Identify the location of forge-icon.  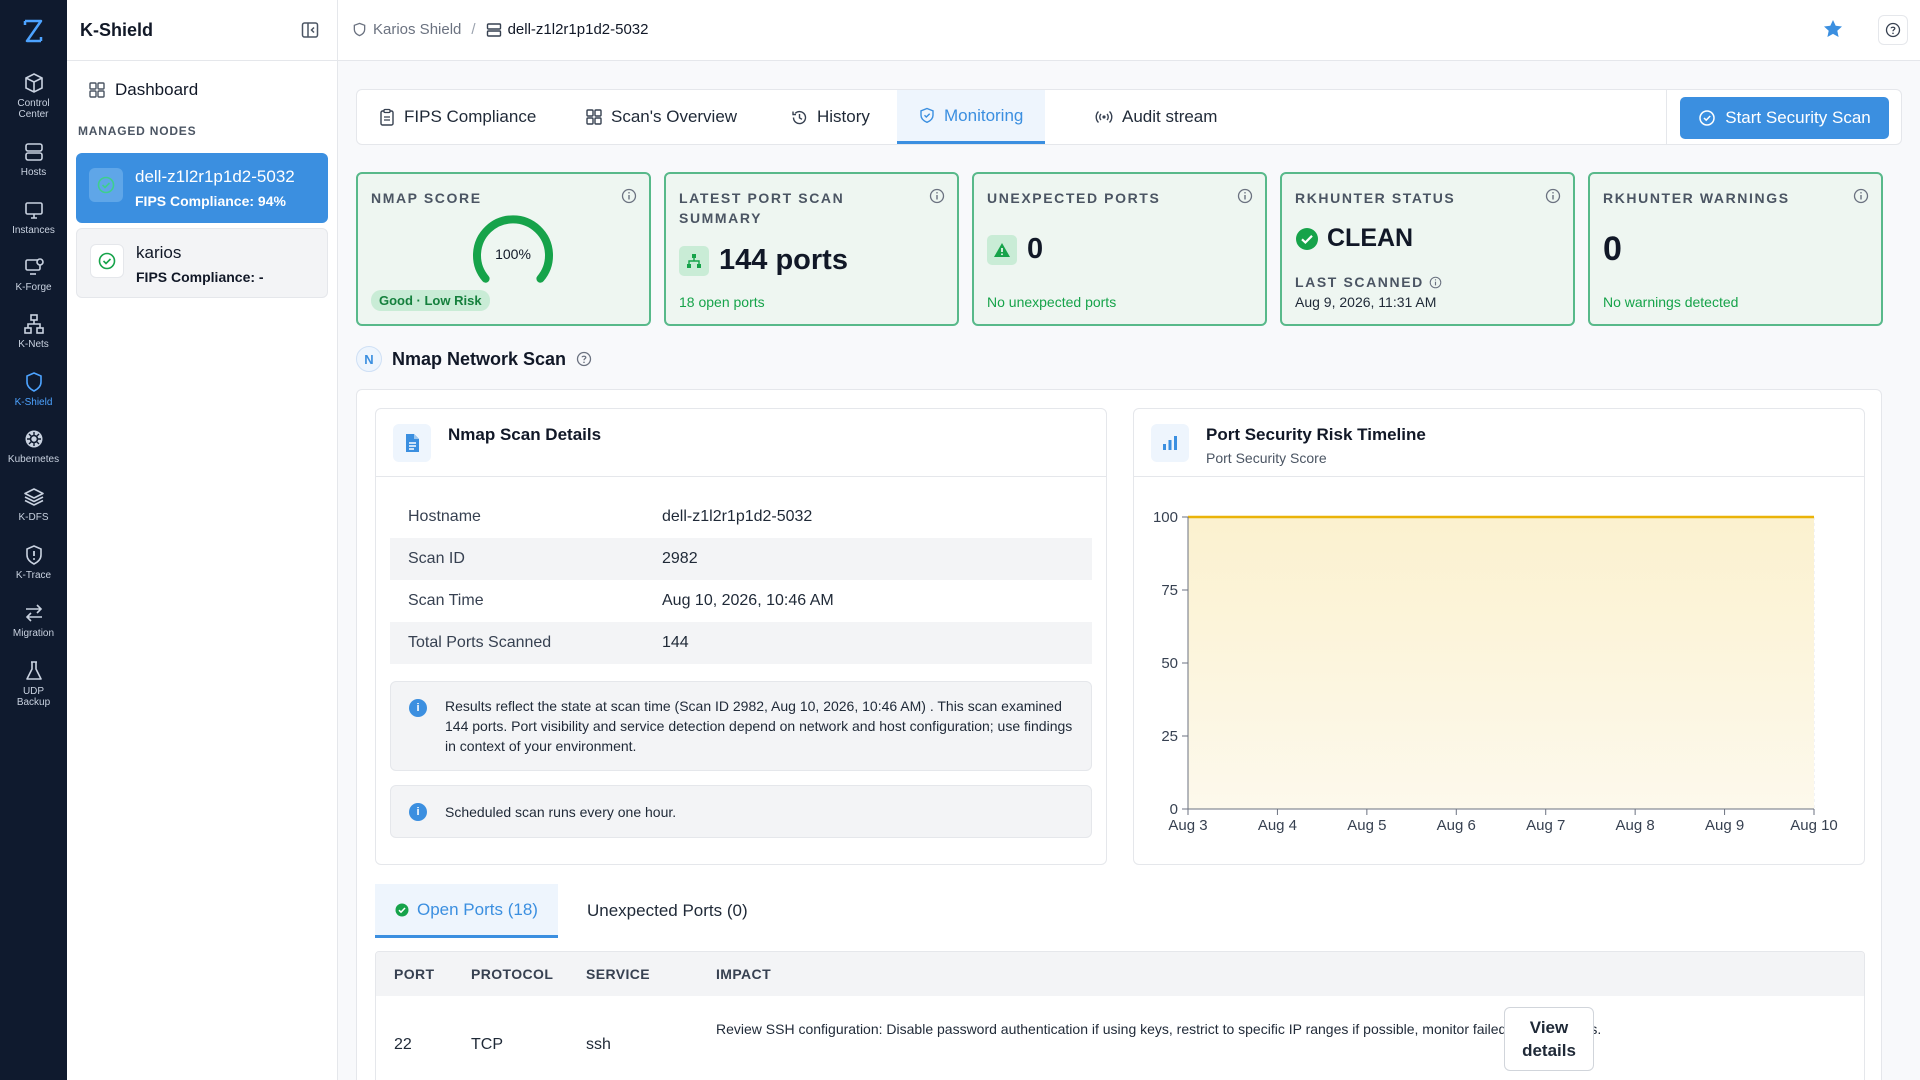
(34, 266).